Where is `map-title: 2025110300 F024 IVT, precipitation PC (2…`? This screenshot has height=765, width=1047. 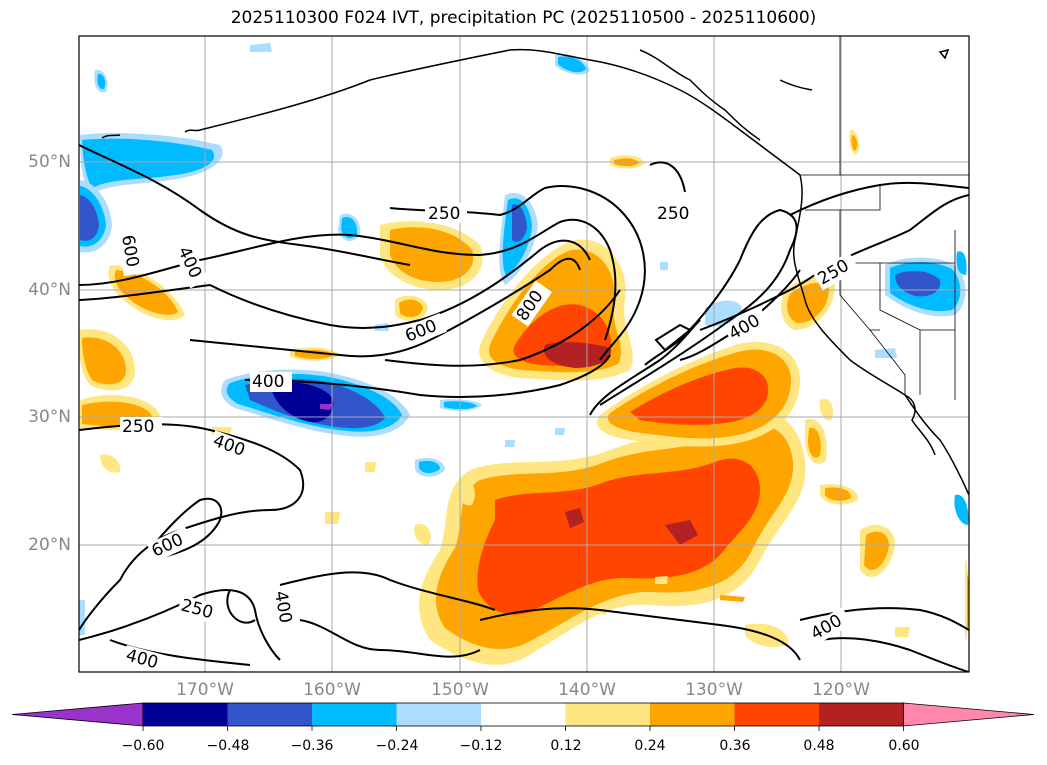
map-title: 2025110300 F024 IVT, precipitation PC (2… is located at coordinates (523, 18).